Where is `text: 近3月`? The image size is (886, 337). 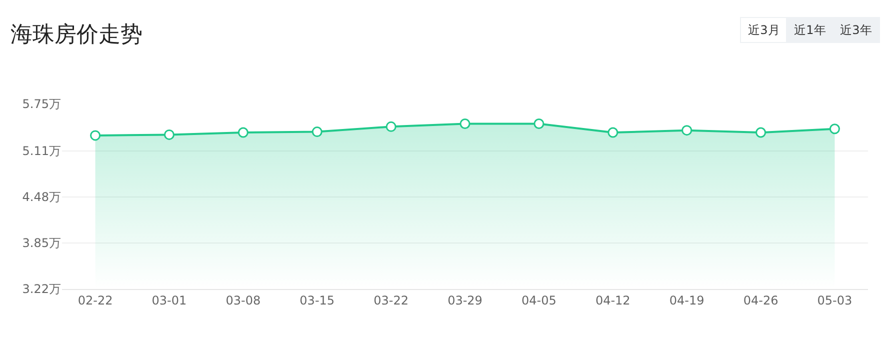
text: 近3月 is located at coordinates (764, 30).